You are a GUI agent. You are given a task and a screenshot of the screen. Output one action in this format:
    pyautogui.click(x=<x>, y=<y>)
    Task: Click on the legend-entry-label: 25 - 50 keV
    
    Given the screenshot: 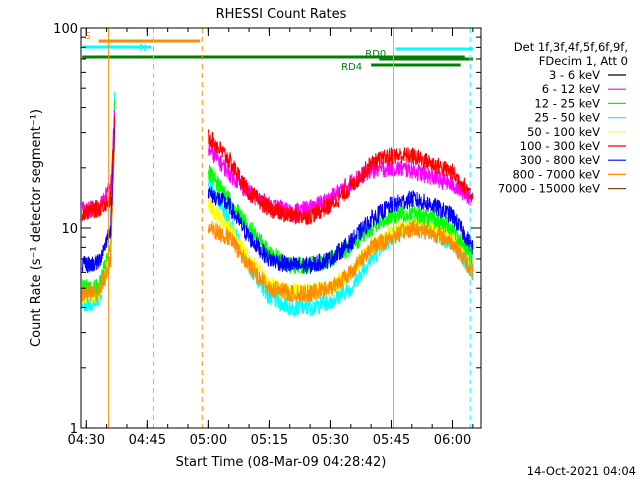 What is the action you would take?
    pyautogui.click(x=567, y=118)
    